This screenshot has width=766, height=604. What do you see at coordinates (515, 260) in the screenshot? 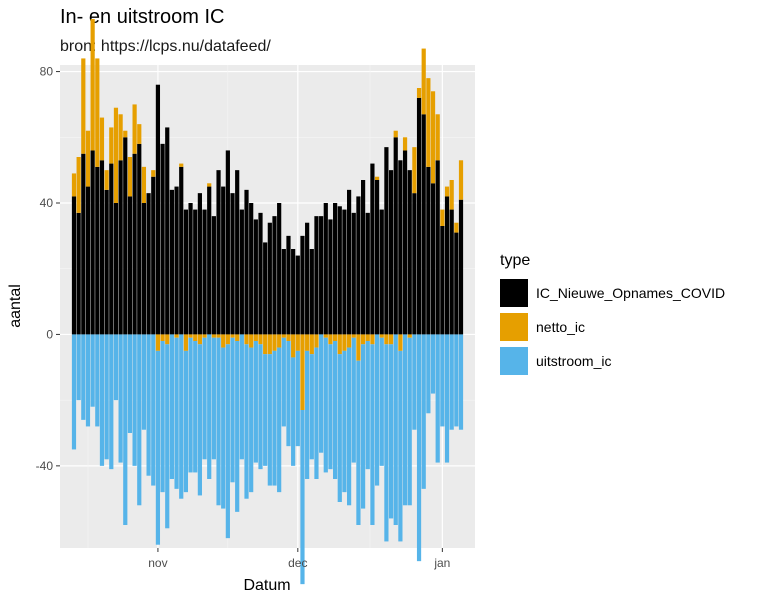
I see `legend-title: type` at bounding box center [515, 260].